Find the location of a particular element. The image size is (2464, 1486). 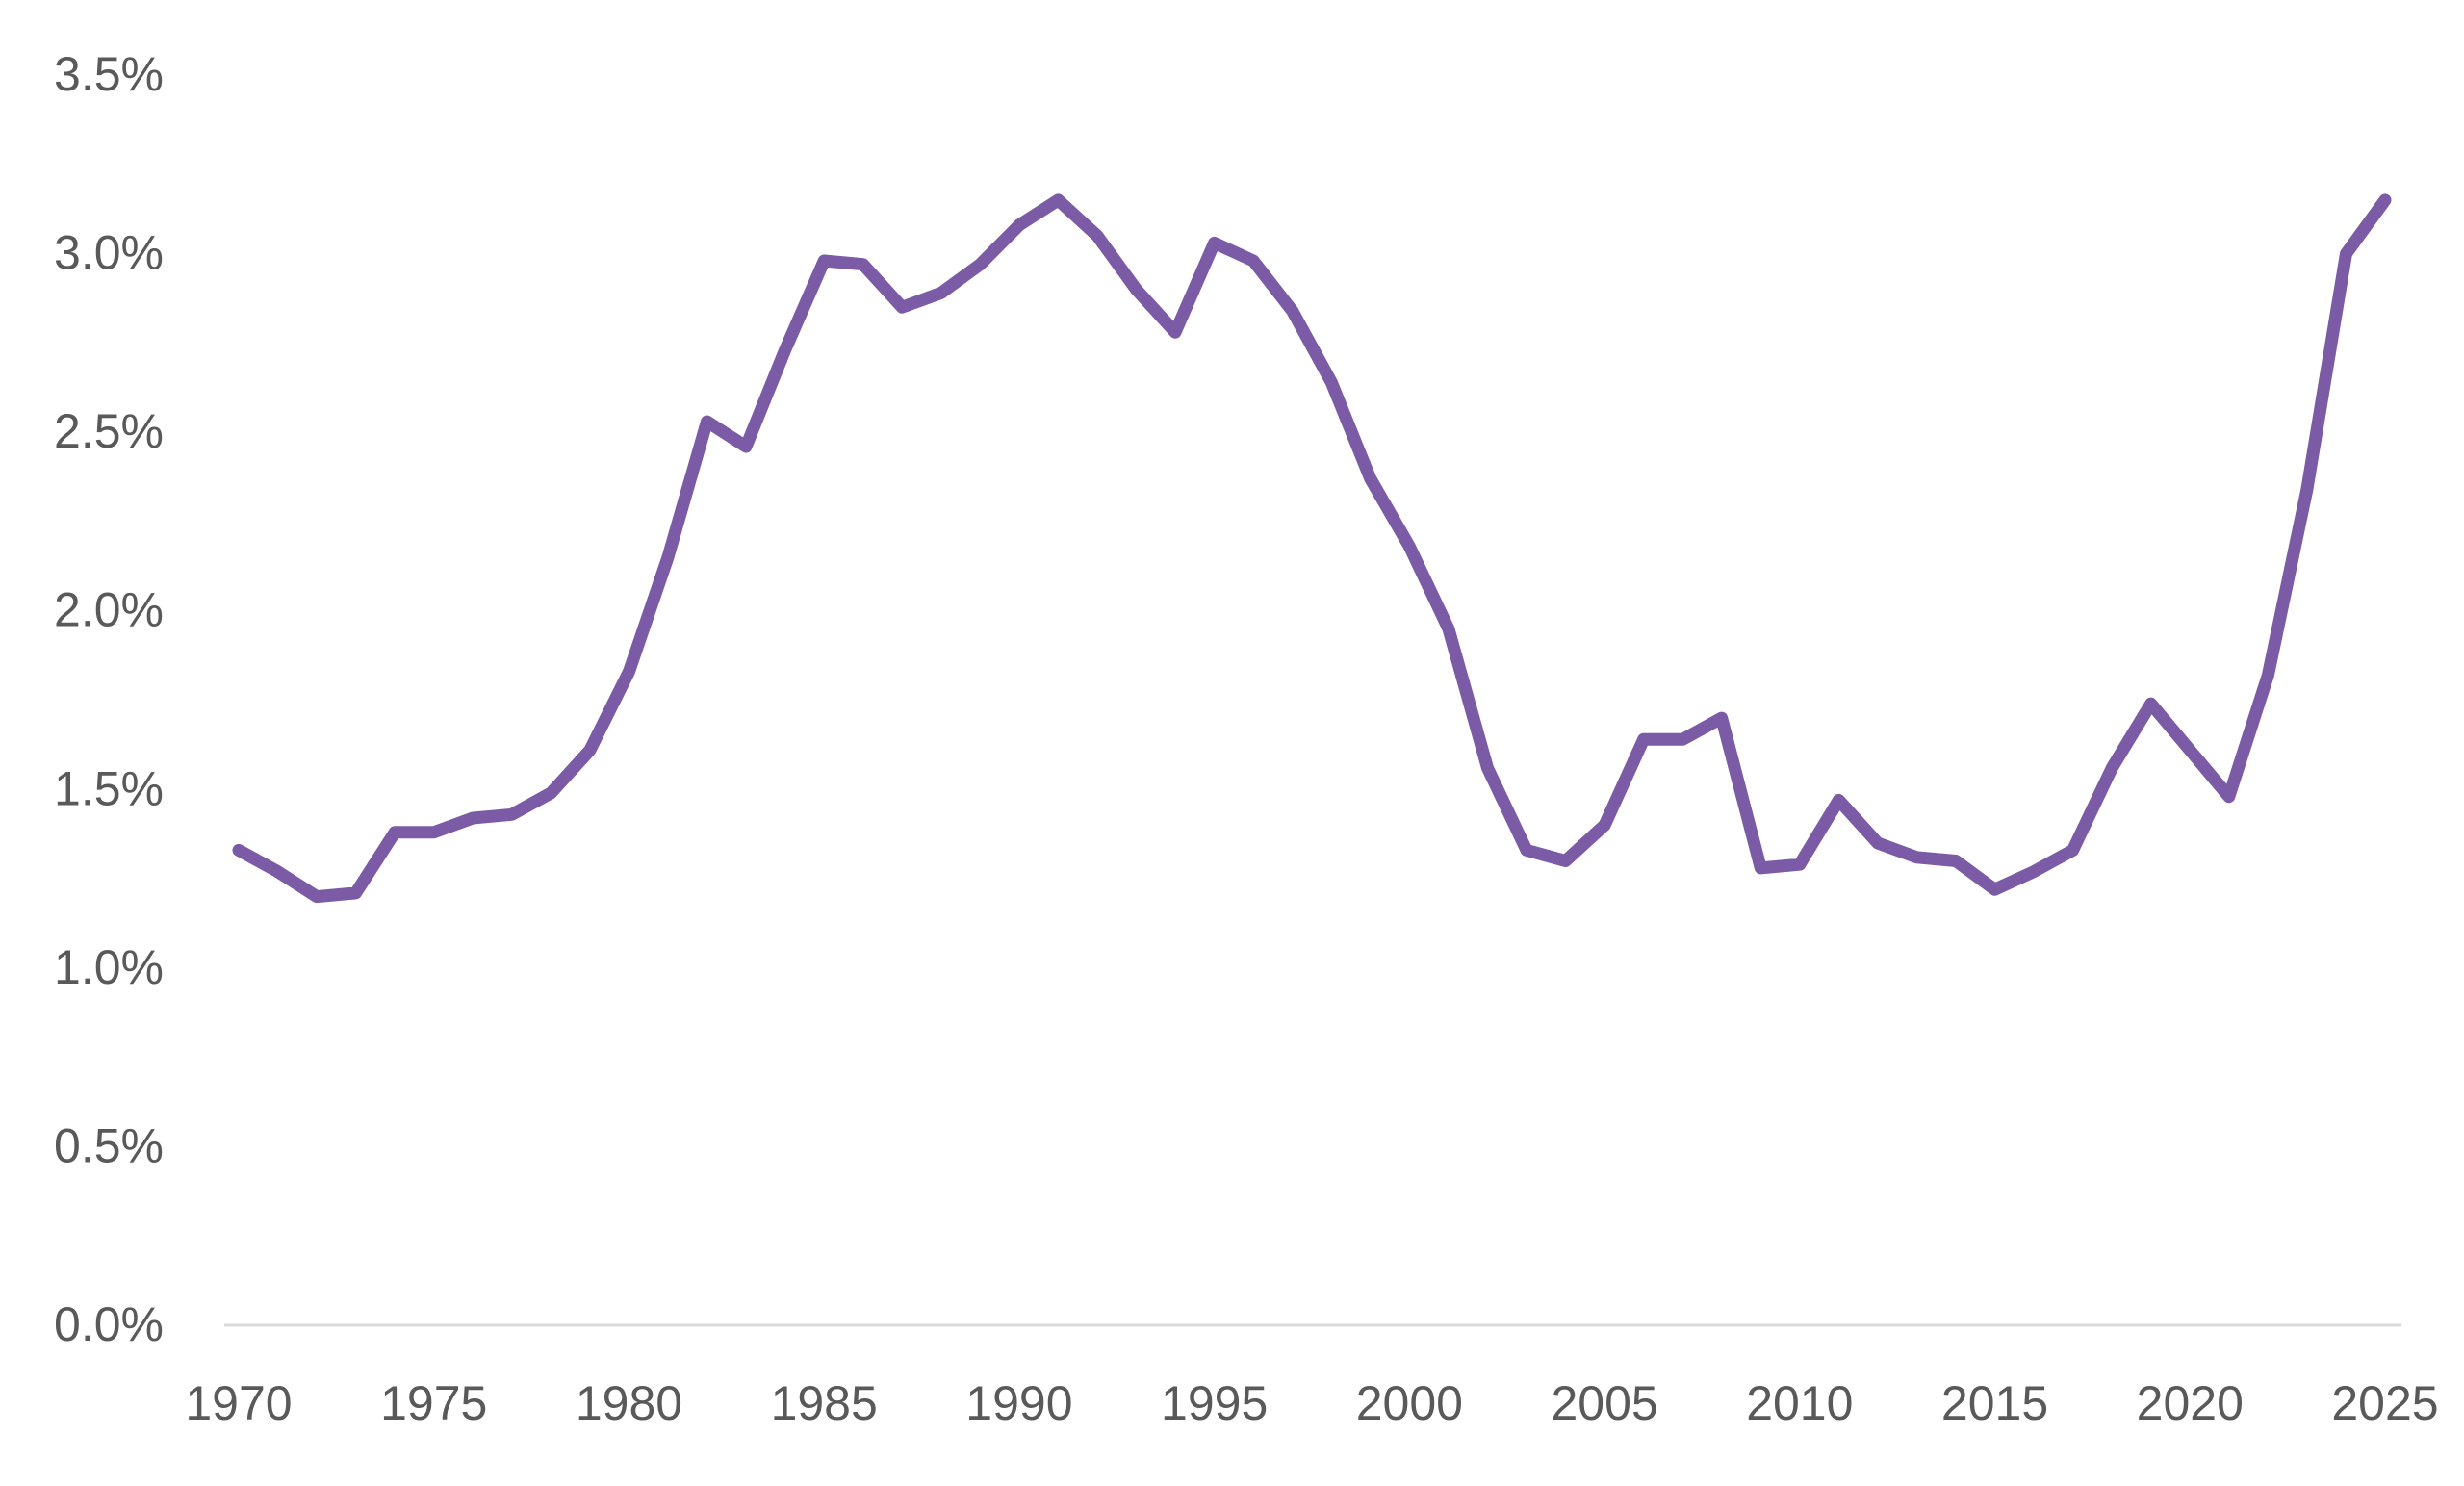

y-tick-label: 0.5% is located at coordinates (109, 1145).